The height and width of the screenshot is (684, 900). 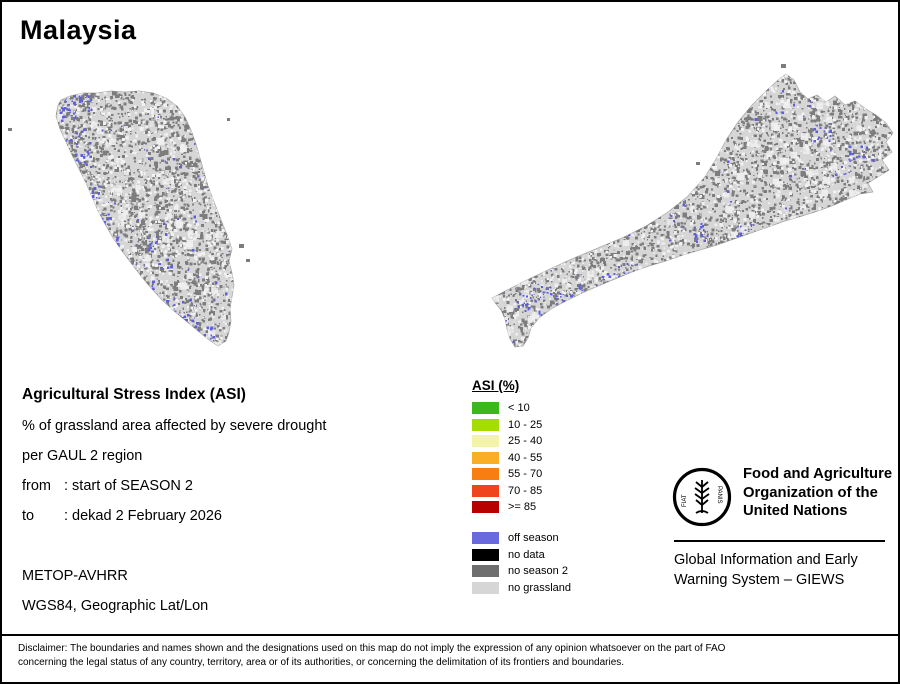 I want to click on legend-row: no season 2, so click(x=521, y=571).